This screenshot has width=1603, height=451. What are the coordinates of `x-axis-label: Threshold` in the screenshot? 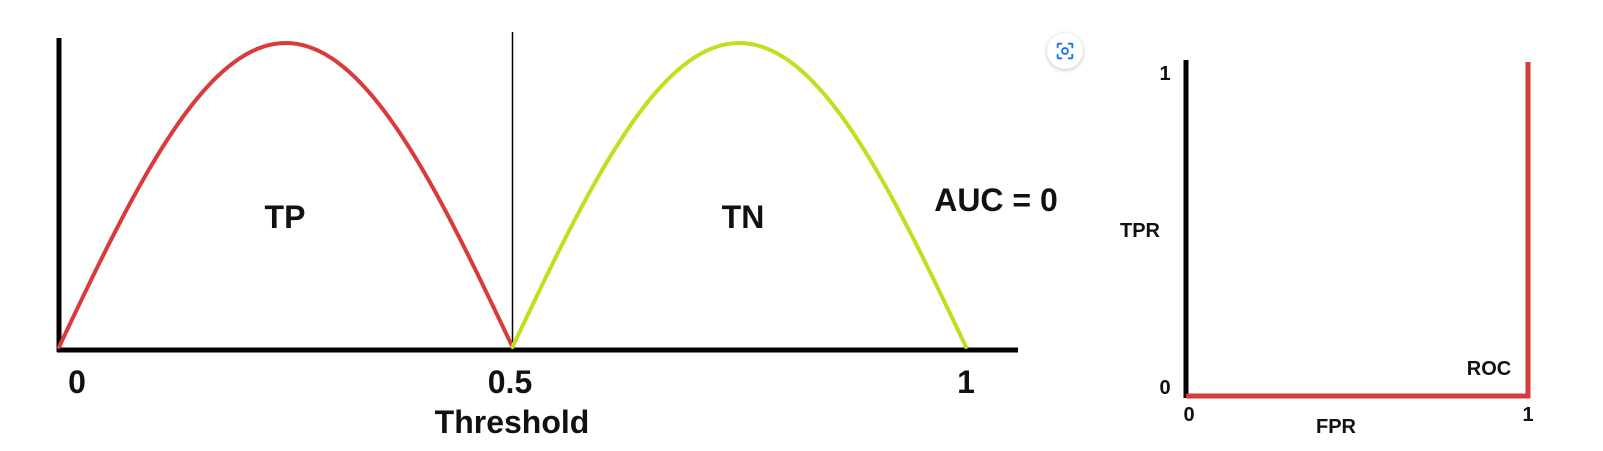 It's located at (512, 422).